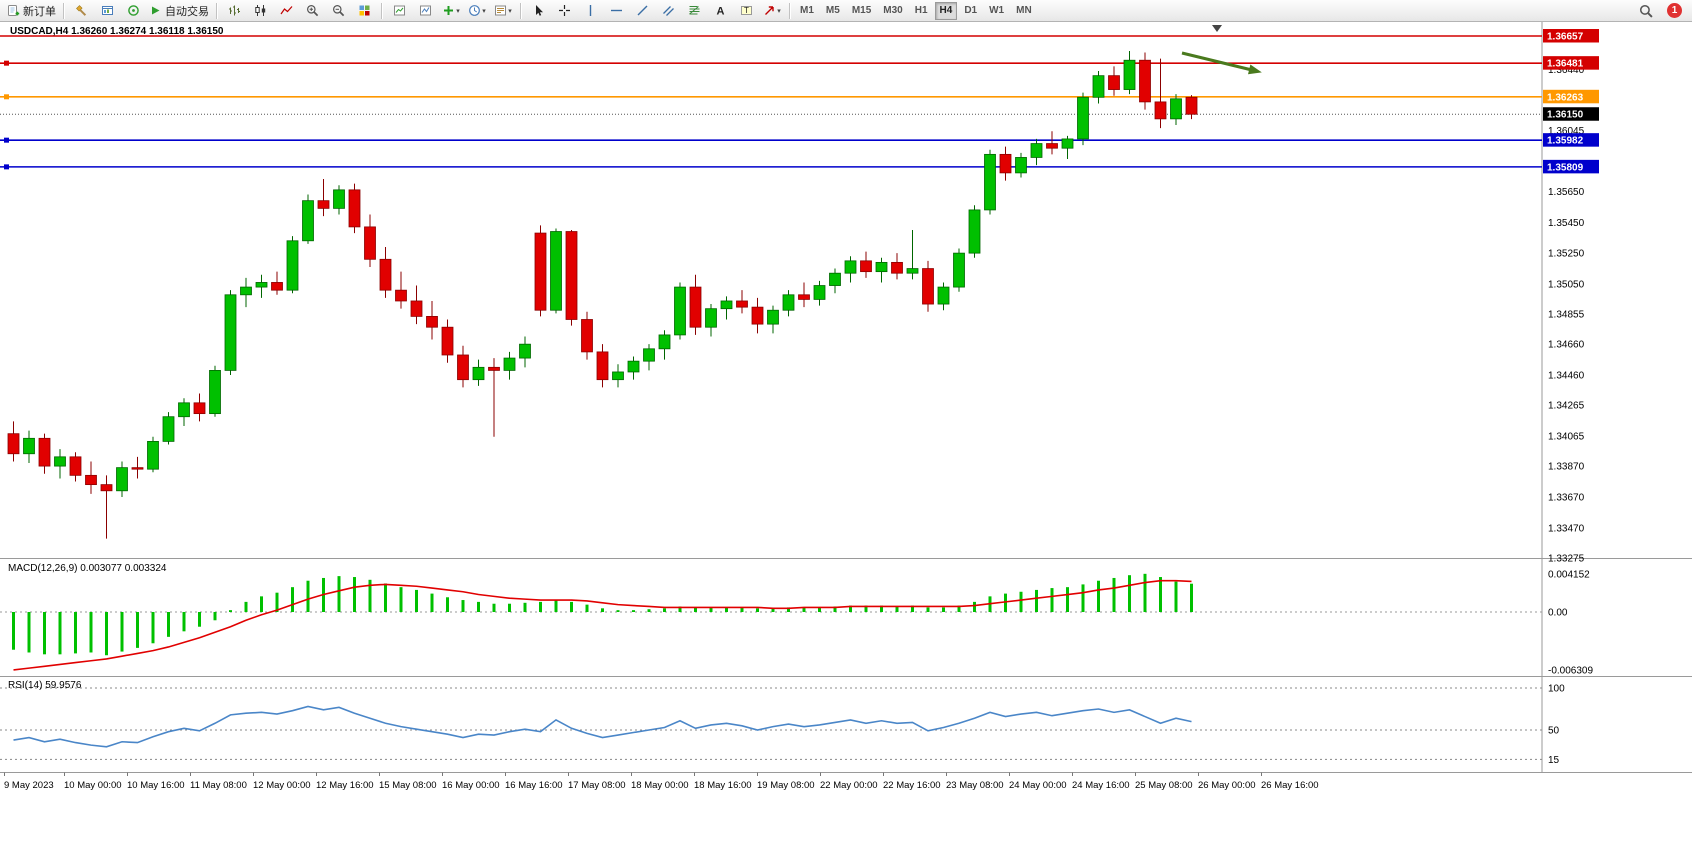  Describe the element at coordinates (6, 63) in the screenshot. I see `resistance-line-2-handle` at that location.